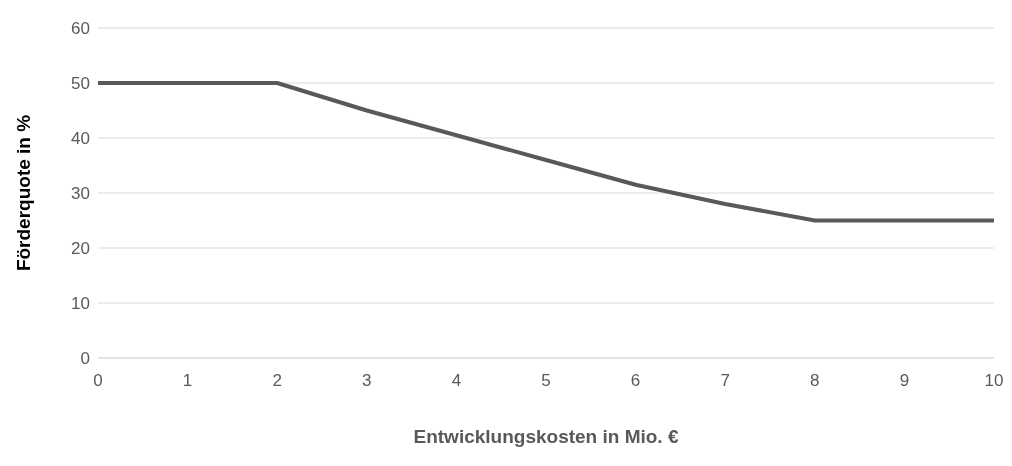 The width and height of the screenshot is (1012, 466). Describe the element at coordinates (80, 29) in the screenshot. I see `y-tick-label: 60` at that location.